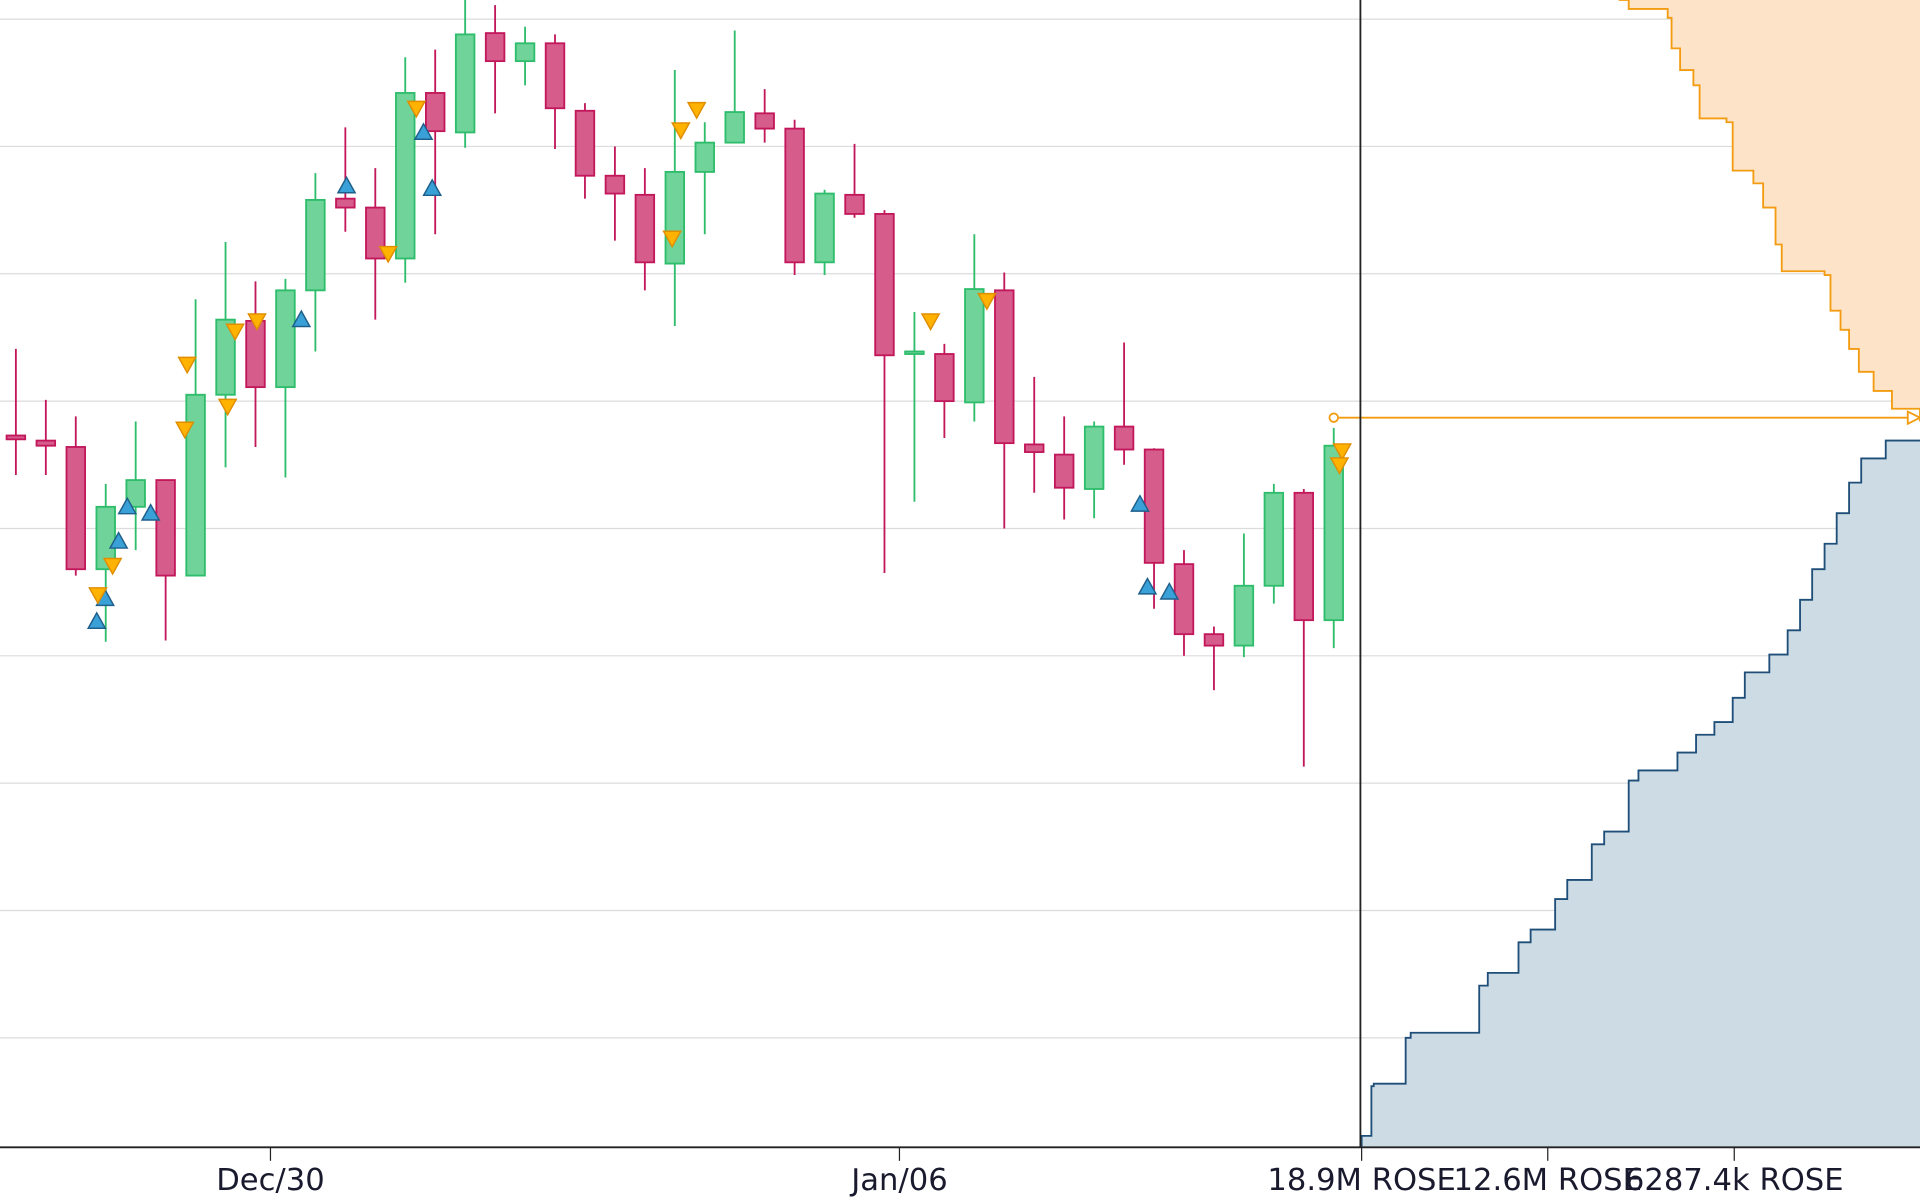 This screenshot has width=1920, height=1200. I want to click on asks-line, so click(1769, 211).